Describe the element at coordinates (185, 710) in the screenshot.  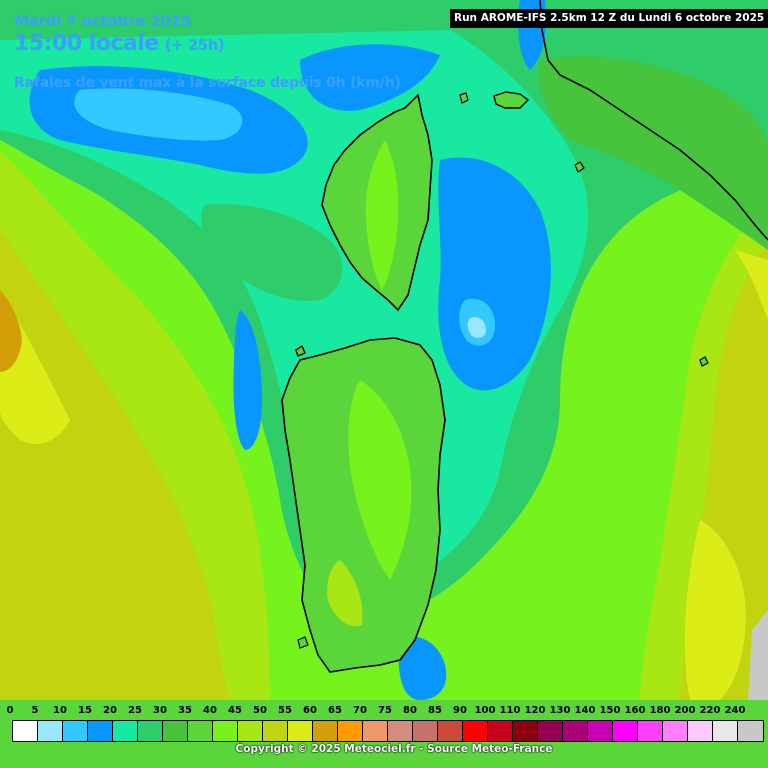
I see `legend-tick-label: 35` at that location.